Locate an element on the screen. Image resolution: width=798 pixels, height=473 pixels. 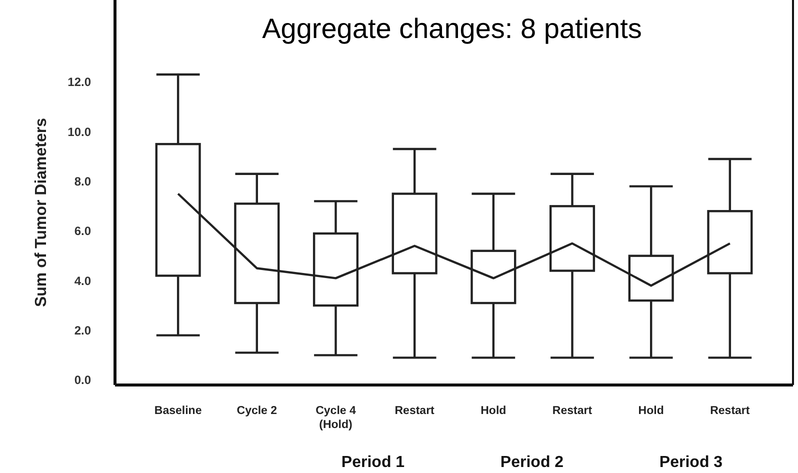
y-tick-label: 4.0 is located at coordinates (83, 281).